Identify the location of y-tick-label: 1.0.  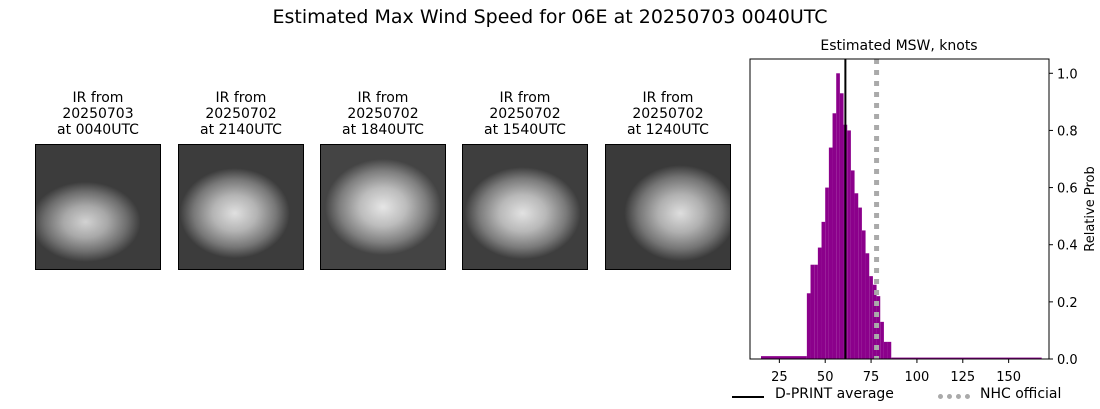
(1067, 74).